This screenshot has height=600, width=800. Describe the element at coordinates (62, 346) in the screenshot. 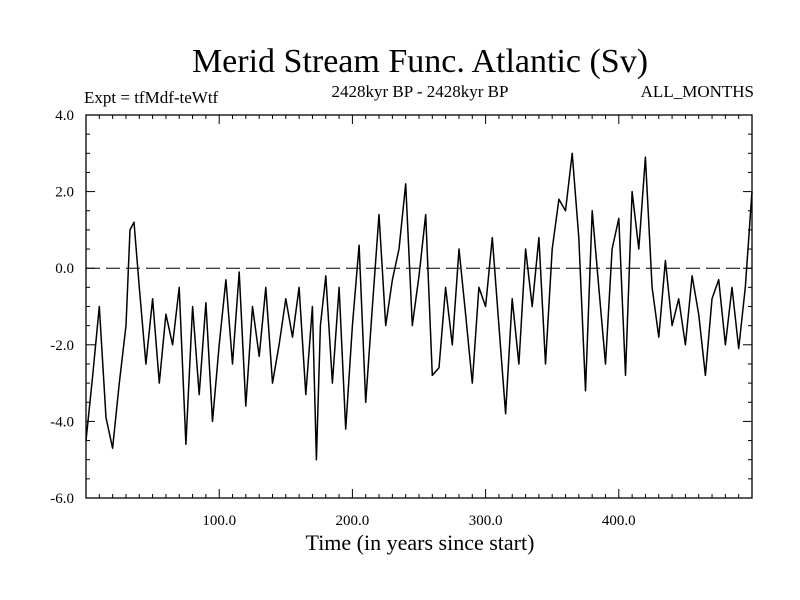

I see `y-tick-label: -2.0` at that location.